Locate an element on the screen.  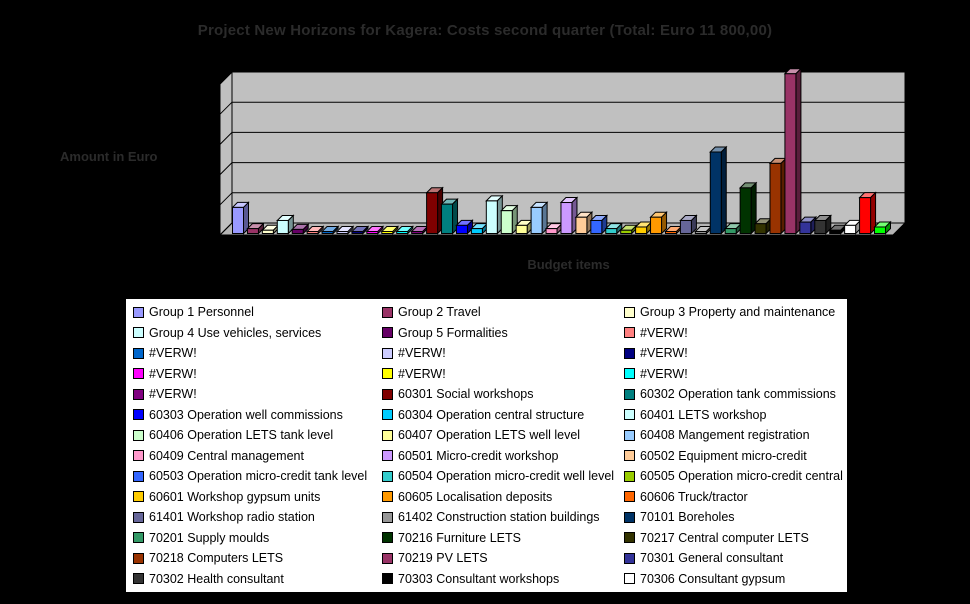
bar-Group 1 Personnel is located at coordinates (240, 218).